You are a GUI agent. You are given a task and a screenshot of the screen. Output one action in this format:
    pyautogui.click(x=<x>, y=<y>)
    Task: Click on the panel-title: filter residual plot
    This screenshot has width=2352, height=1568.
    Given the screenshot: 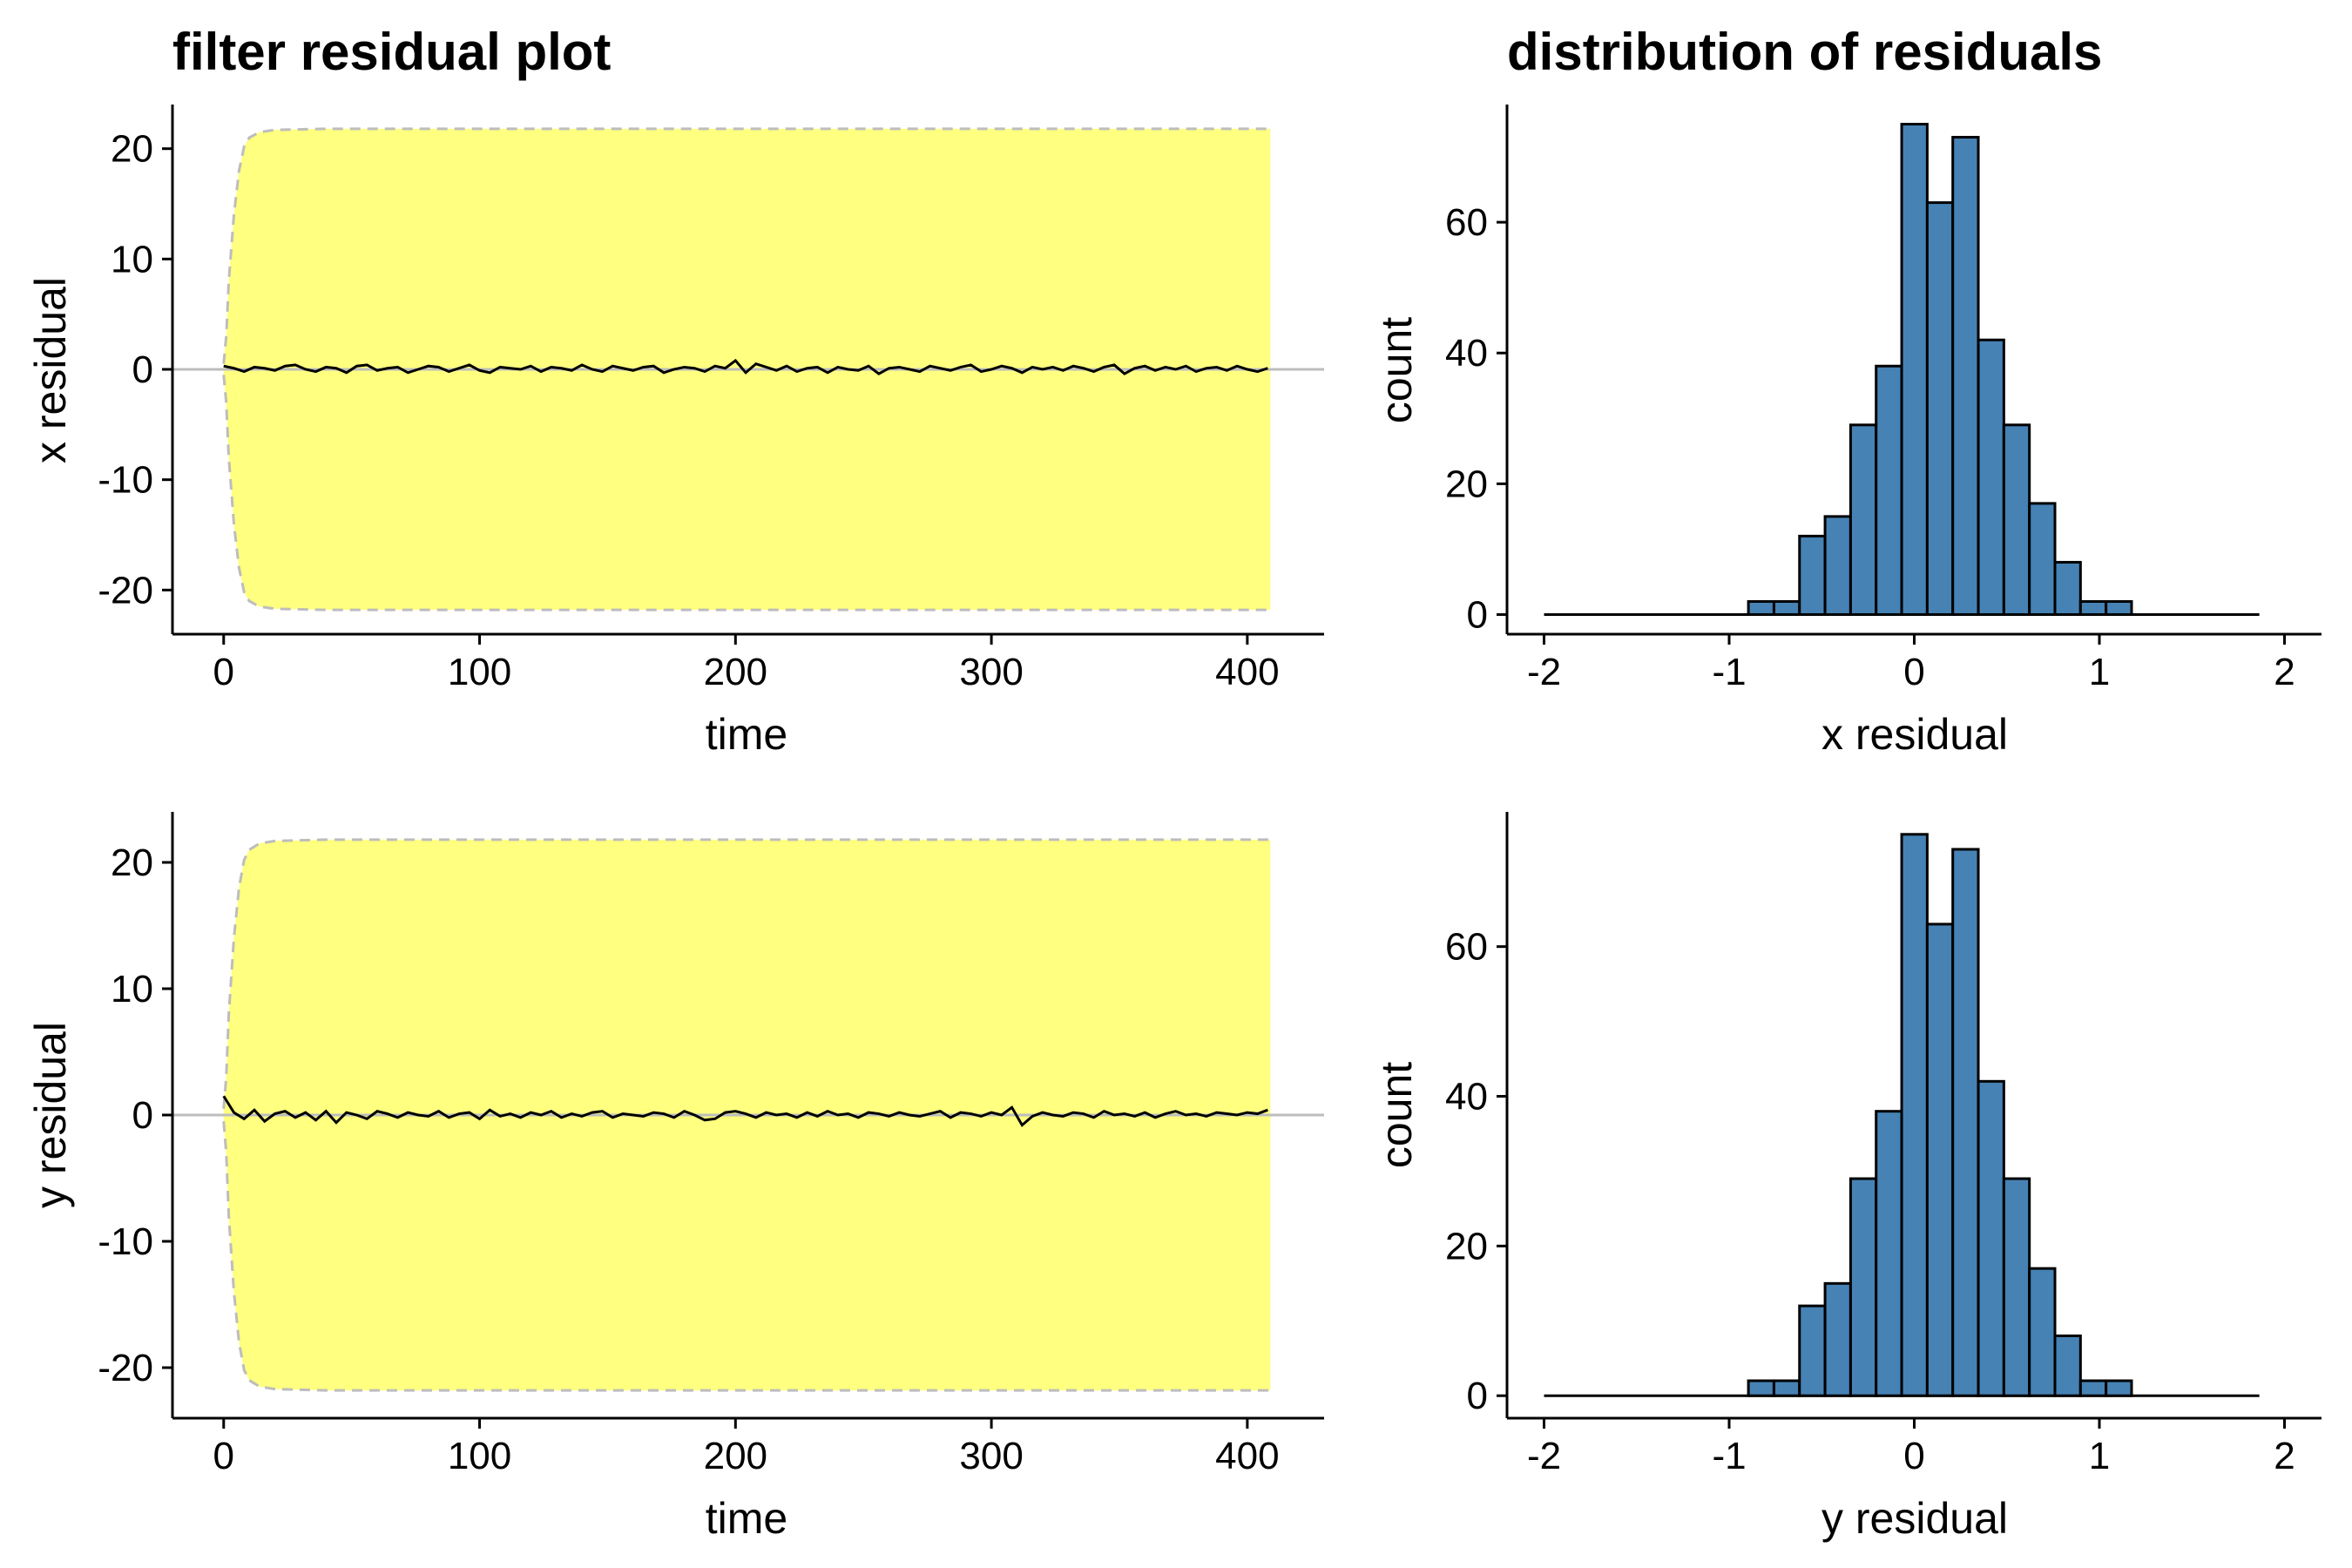 What is the action you would take?
    pyautogui.click(x=391, y=52)
    